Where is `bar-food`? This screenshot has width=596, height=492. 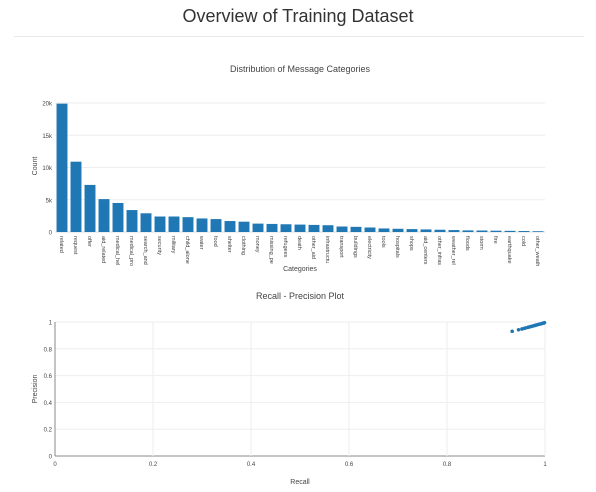
bar-food is located at coordinates (216, 225).